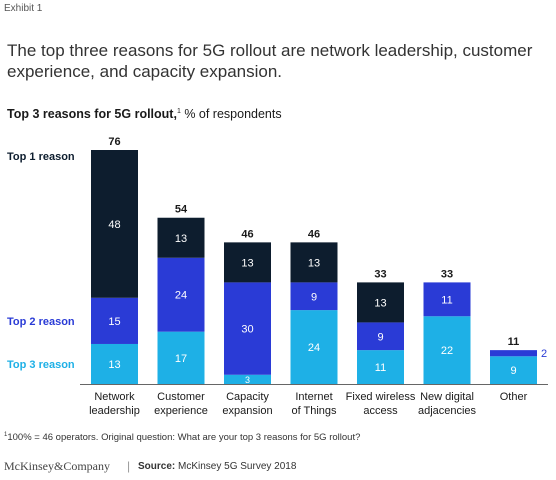  Describe the element at coordinates (447, 397) in the screenshot. I see `x-tick-label: New digital` at that location.